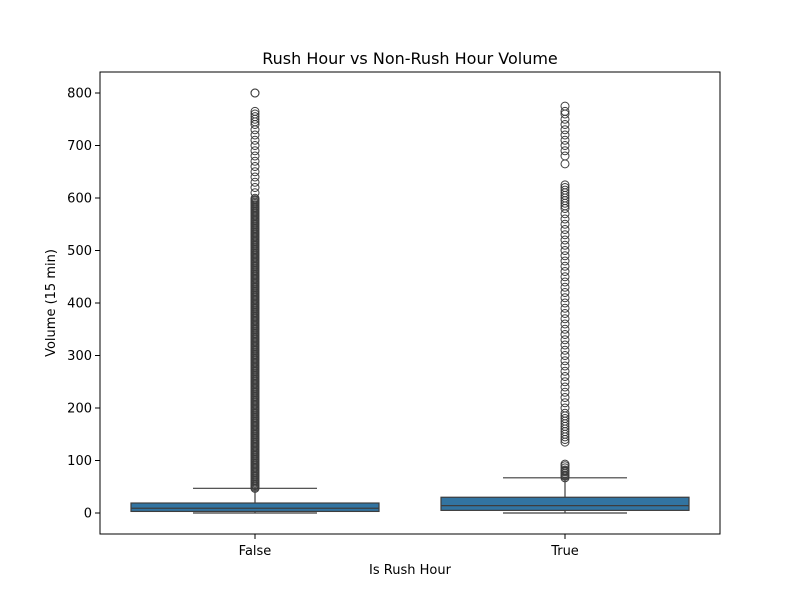  I want to click on y-tick-label: 600, so click(79, 199).